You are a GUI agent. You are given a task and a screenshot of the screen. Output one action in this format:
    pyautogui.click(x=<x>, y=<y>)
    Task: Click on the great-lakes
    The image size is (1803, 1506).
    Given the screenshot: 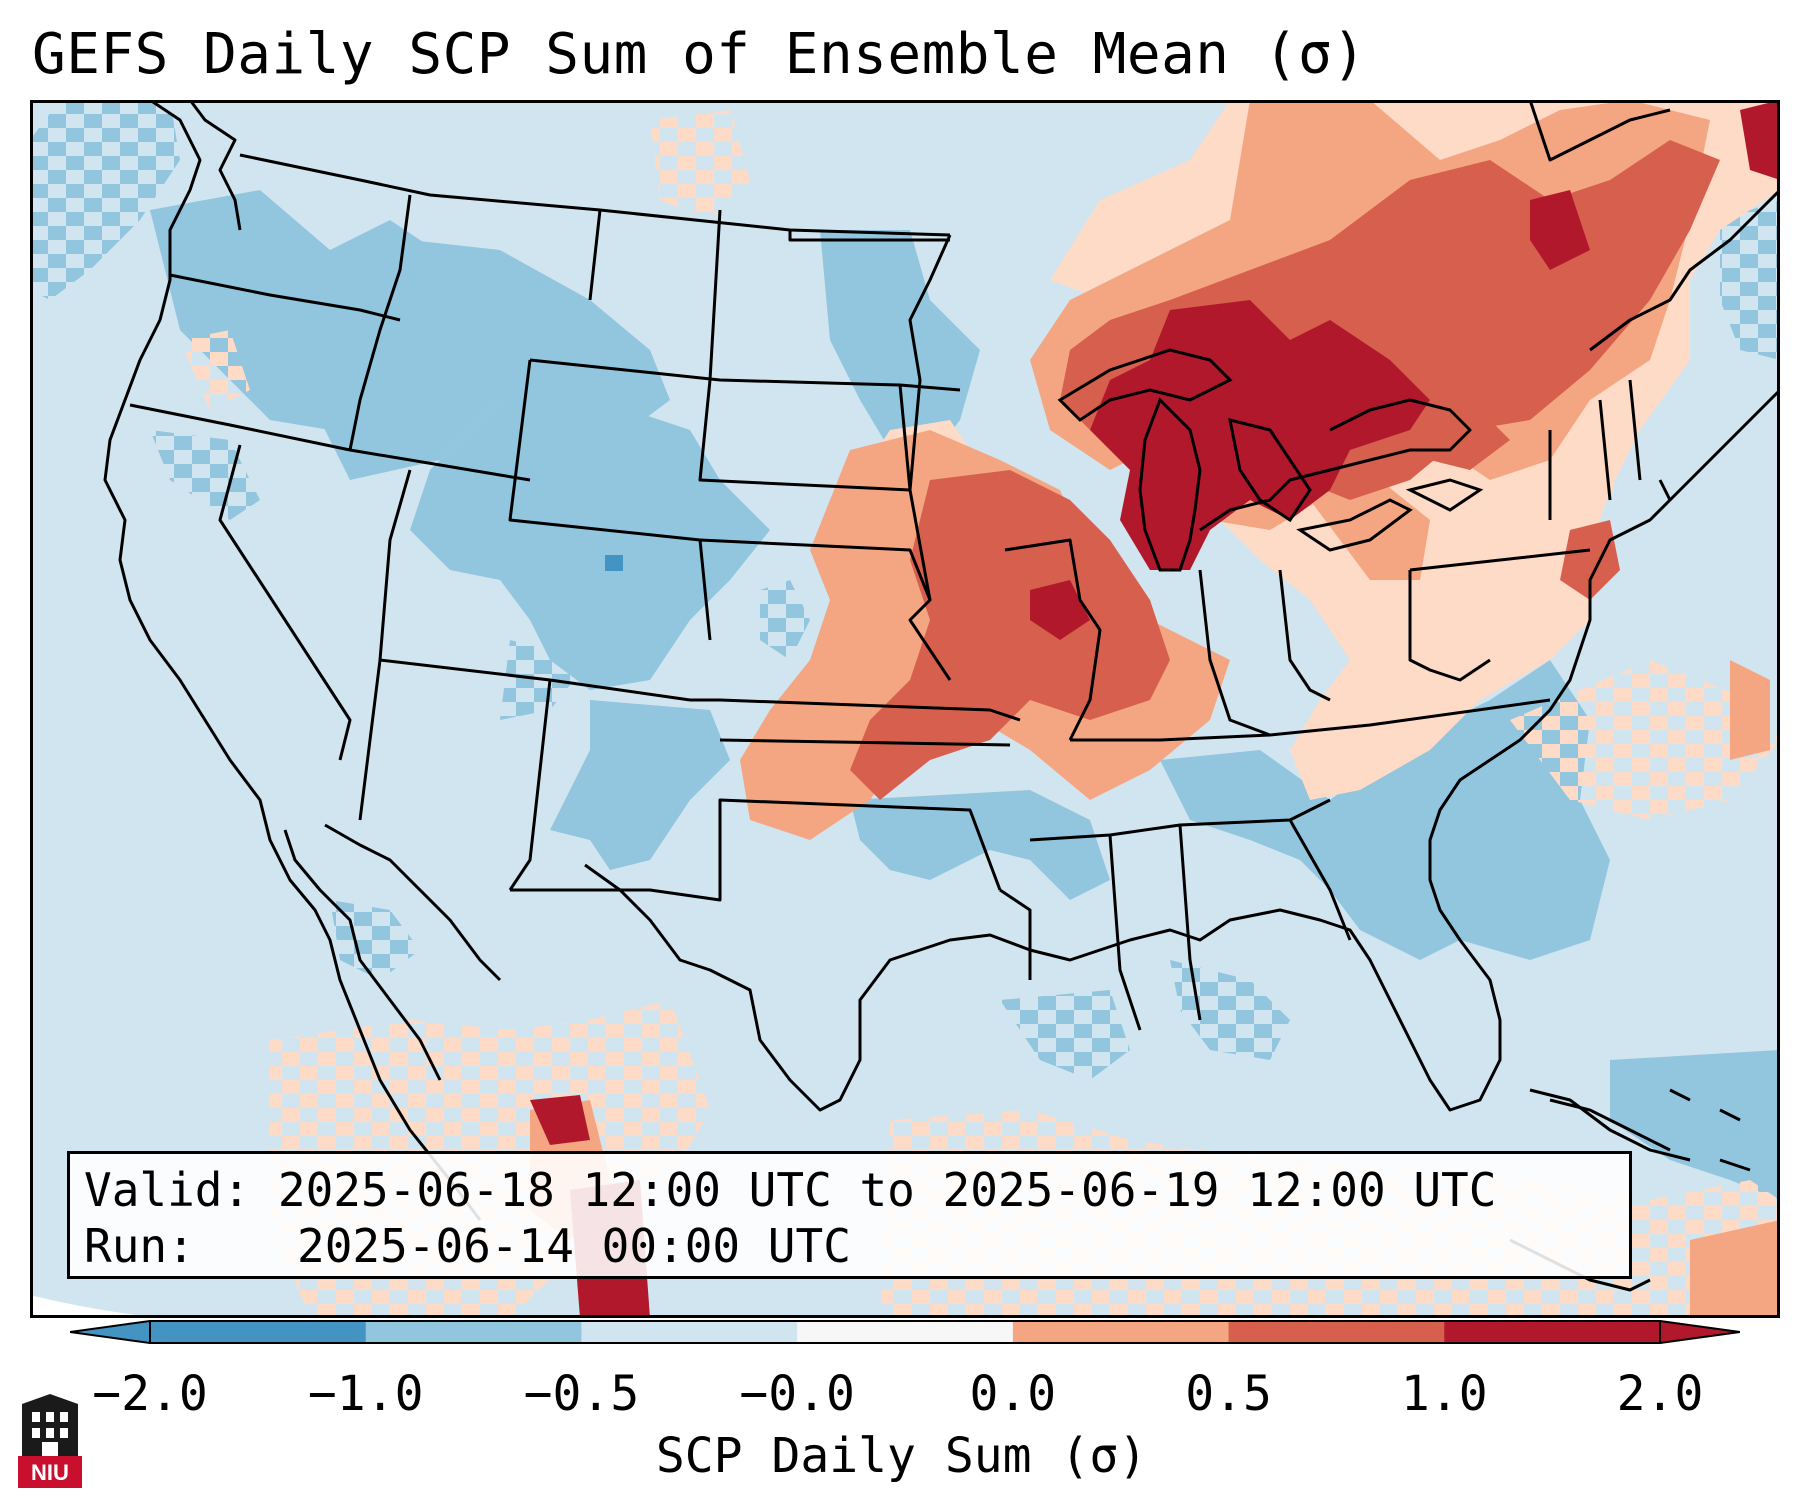 What is the action you would take?
    pyautogui.click(x=1270, y=460)
    